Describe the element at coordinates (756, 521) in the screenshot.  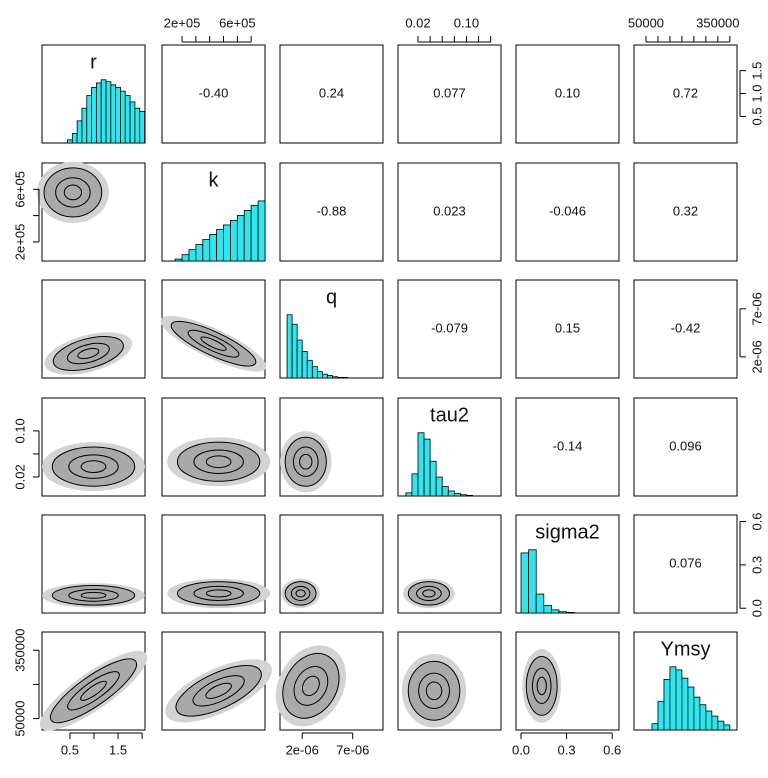
I see `y-tick-label: 0.6` at that location.